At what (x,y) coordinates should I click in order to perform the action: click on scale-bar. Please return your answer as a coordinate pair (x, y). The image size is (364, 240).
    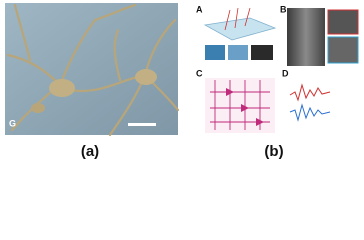
    Looking at the image, I should click on (142, 124).